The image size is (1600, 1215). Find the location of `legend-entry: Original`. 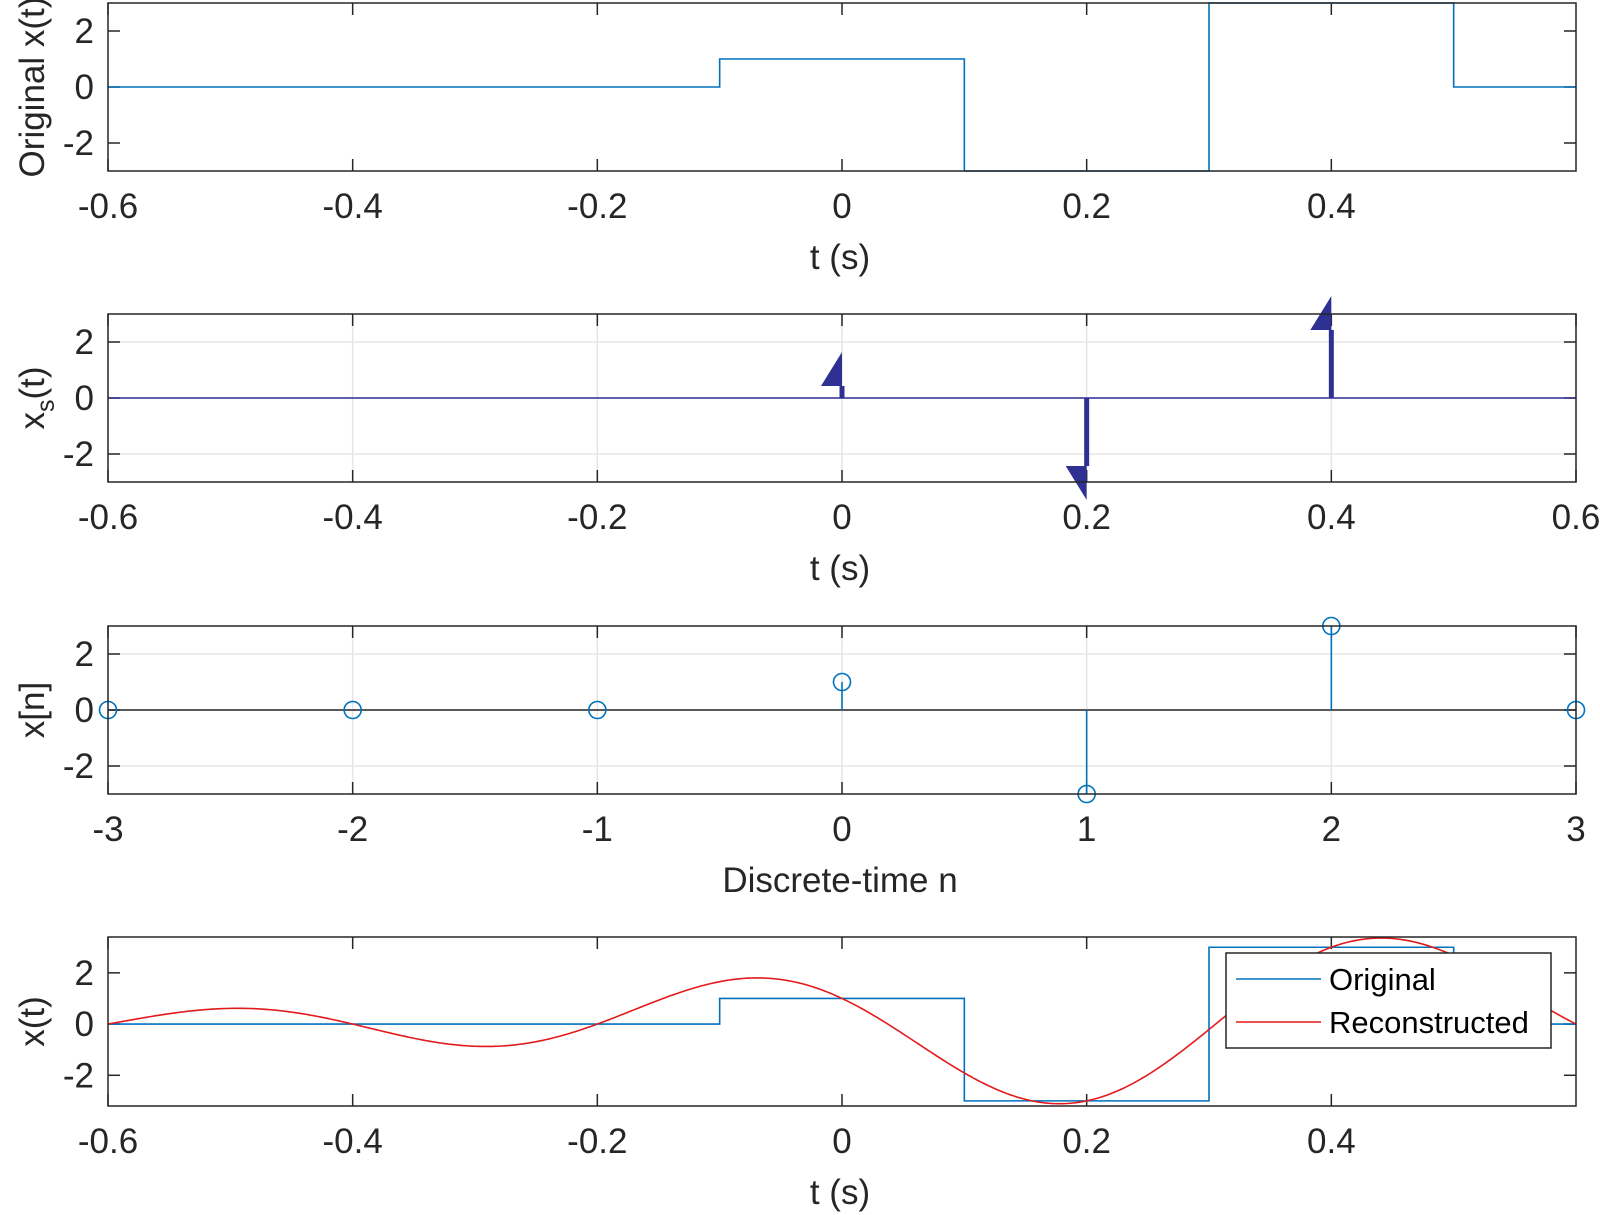

legend-entry: Original is located at coordinates (1382, 979).